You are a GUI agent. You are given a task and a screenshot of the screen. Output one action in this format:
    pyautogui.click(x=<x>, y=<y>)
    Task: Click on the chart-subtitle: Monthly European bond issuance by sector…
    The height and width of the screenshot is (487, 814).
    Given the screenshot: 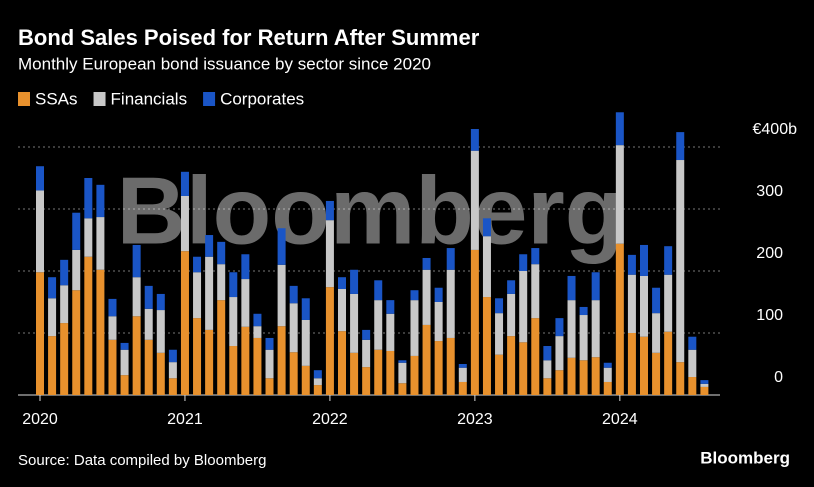 What is the action you would take?
    pyautogui.click(x=224, y=63)
    